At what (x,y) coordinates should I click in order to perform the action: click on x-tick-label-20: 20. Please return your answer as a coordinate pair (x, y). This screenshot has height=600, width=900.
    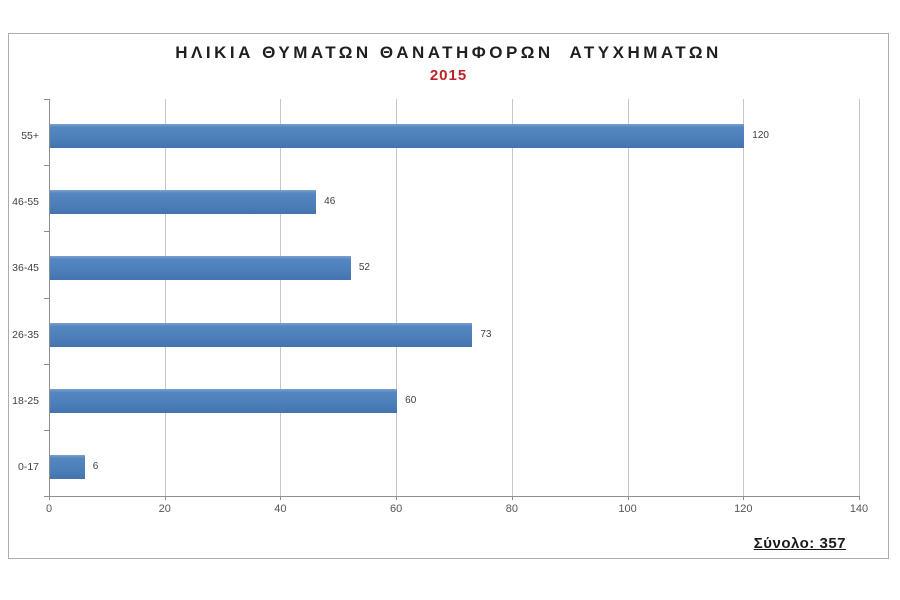
    Looking at the image, I should click on (164, 509).